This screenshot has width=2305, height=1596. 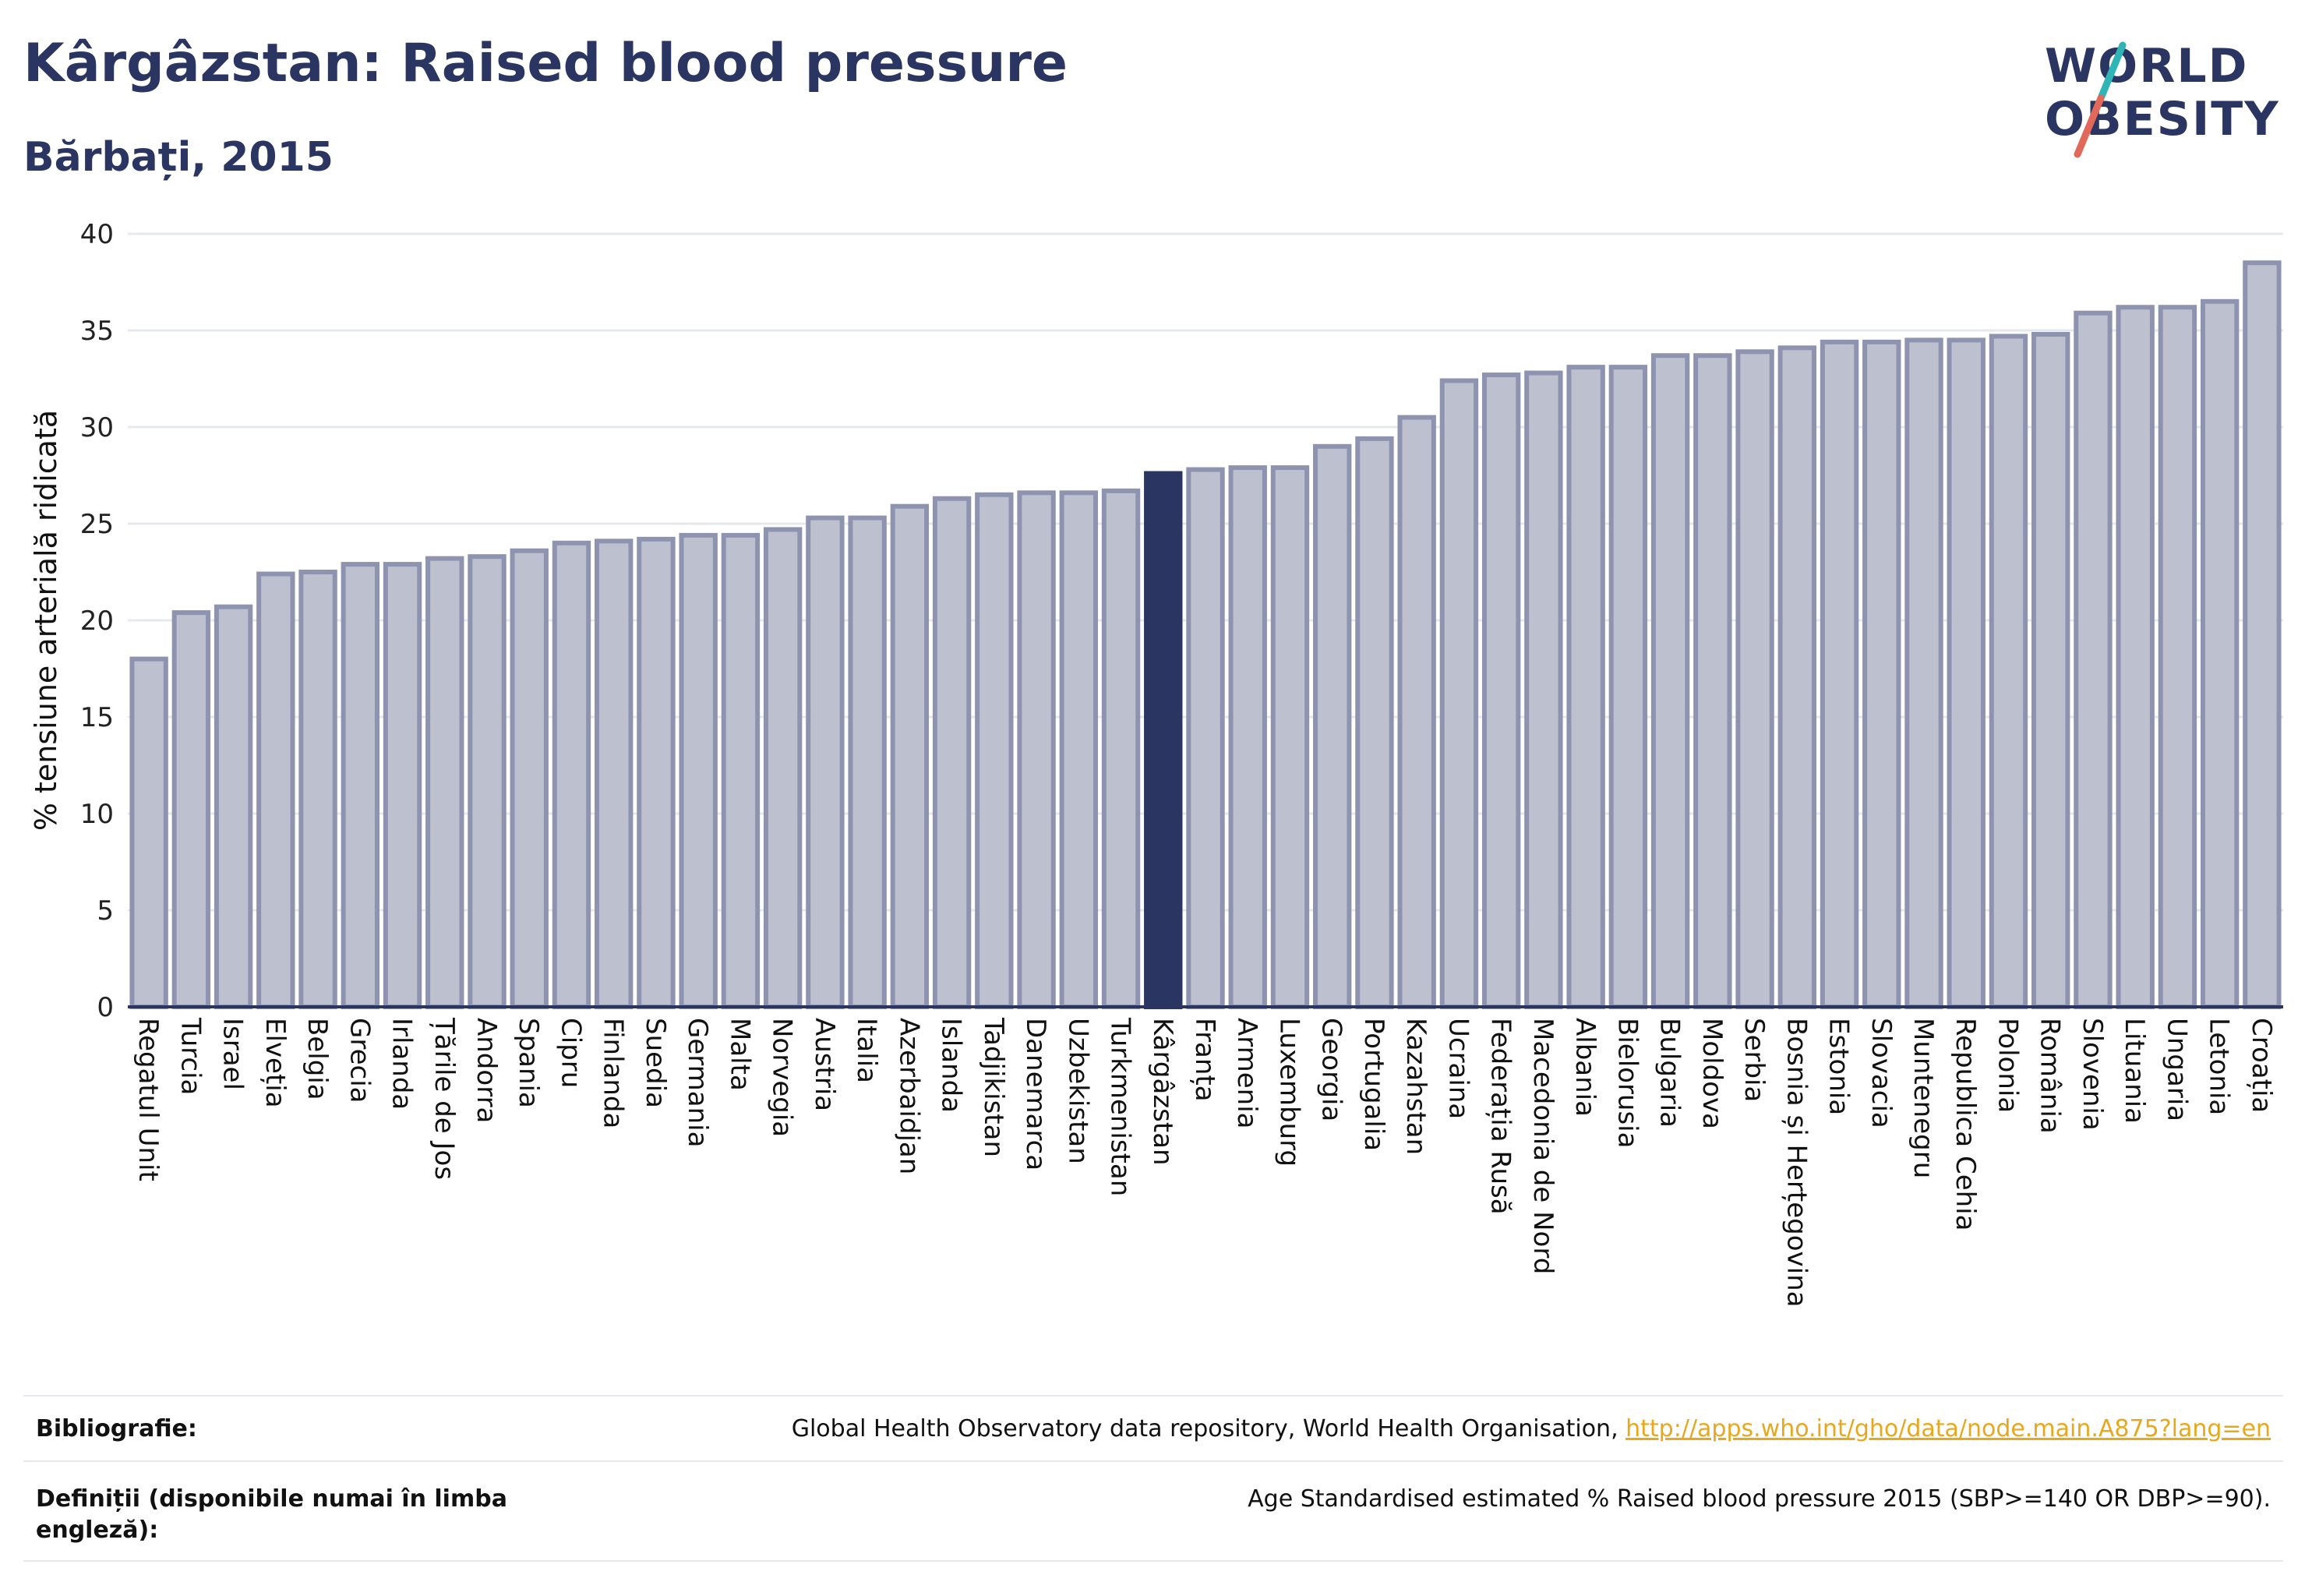 I want to click on logo-word-world: WORLD, so click(x=2147, y=66).